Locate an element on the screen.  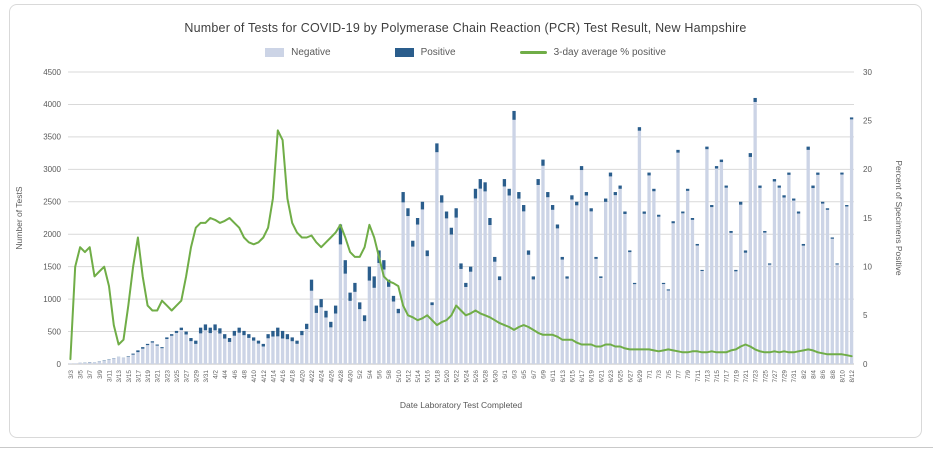
svg-text: 6/5 is located at coordinates (524, 374).